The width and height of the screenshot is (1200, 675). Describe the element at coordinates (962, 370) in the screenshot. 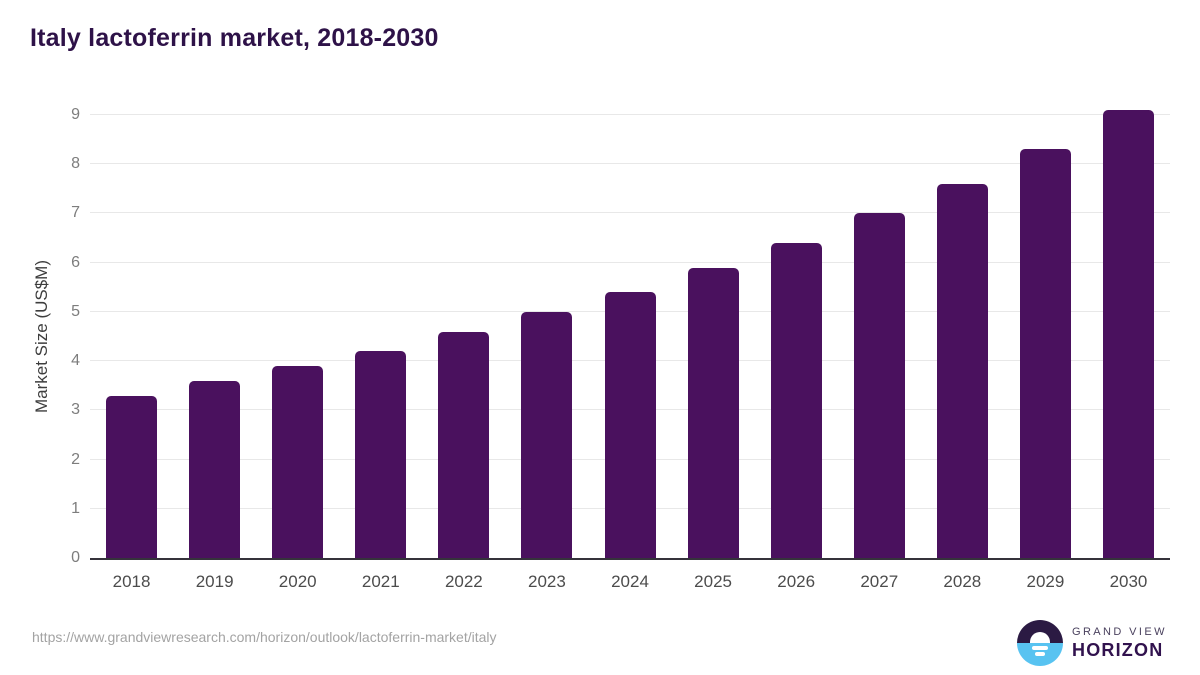

I see `bar-2028` at that location.